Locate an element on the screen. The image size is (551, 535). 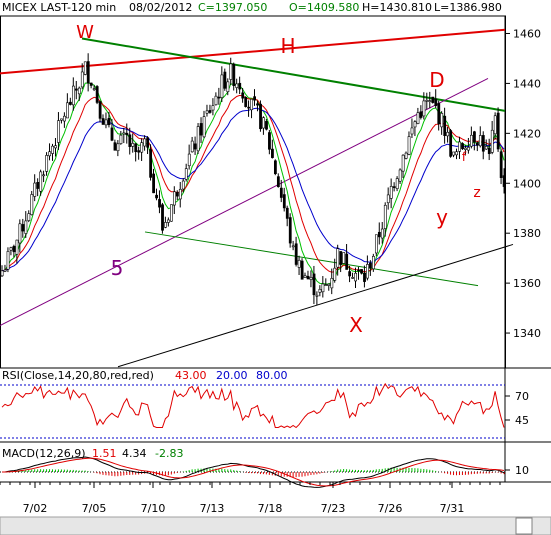
wave-label: 5 is located at coordinates (117, 268).